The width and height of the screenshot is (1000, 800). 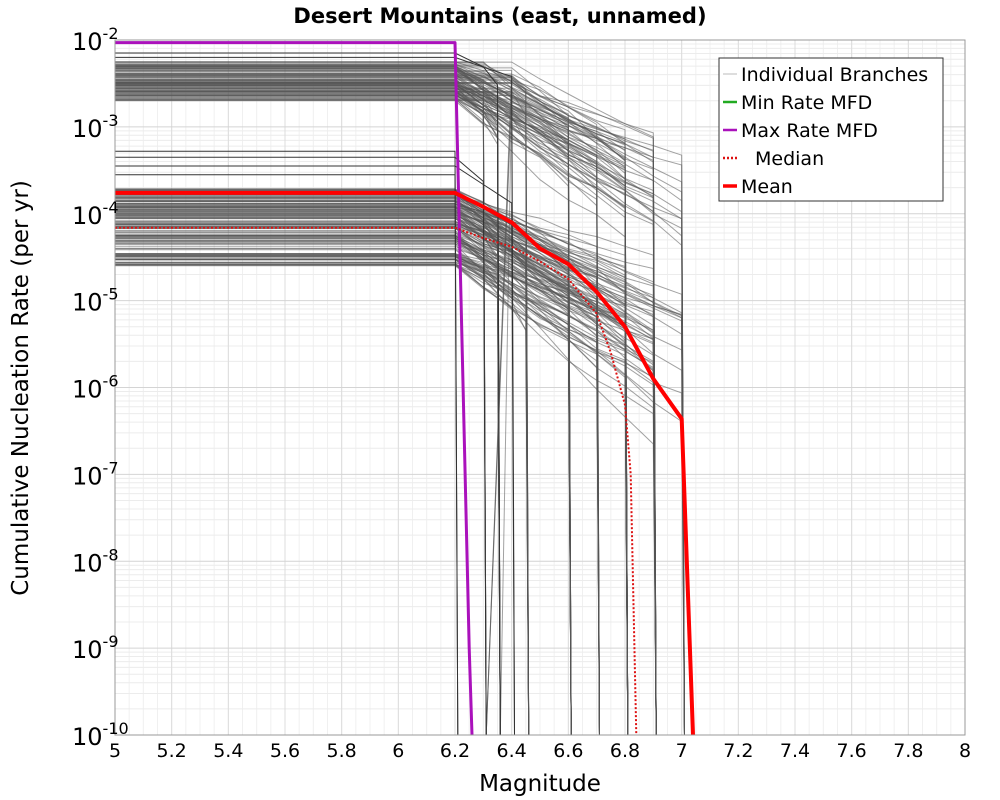 I want to click on x-tick-label: 5.6, so click(x=285, y=751).